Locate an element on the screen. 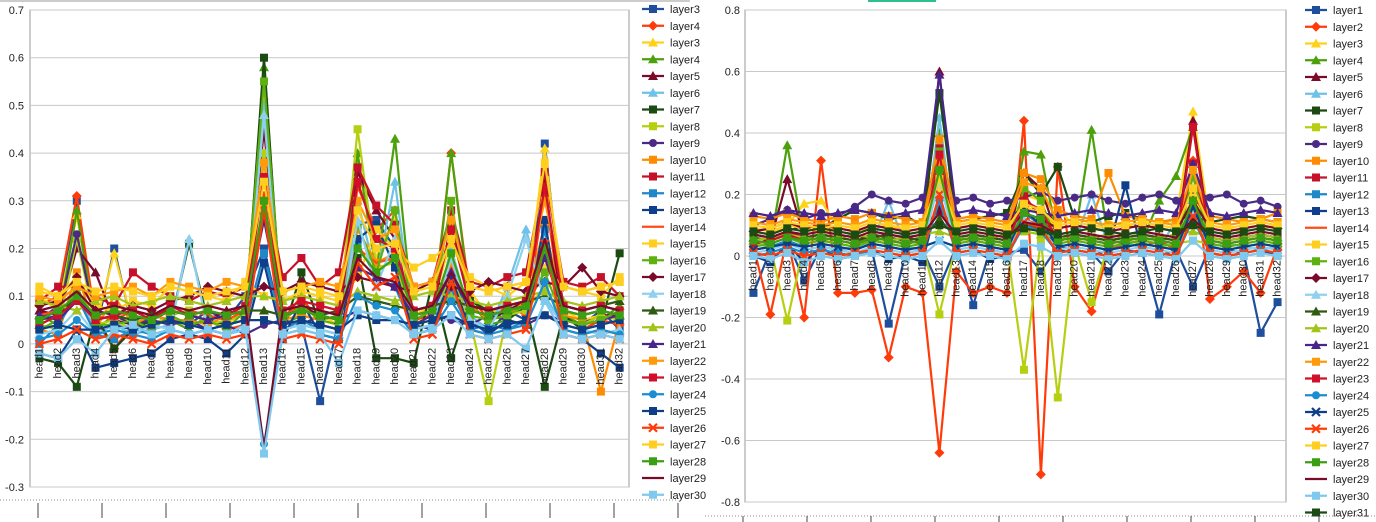 The height and width of the screenshot is (522, 1376). legend-label: layer4 is located at coordinates (685, 60).